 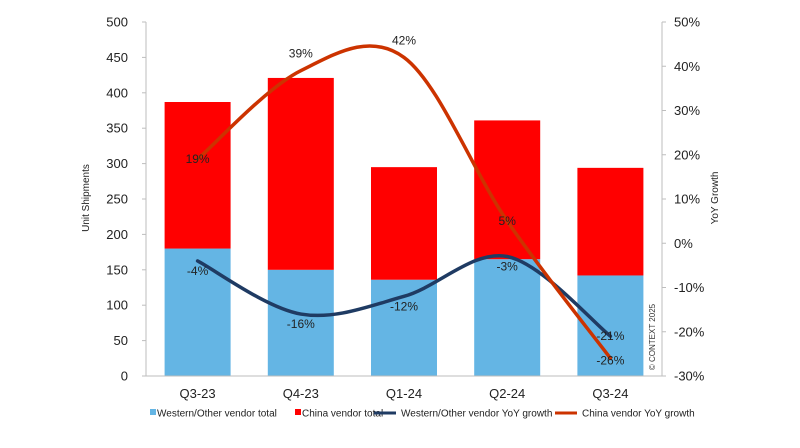 What do you see at coordinates (687, 22) in the screenshot?
I see `y2-tick-label: 50%` at bounding box center [687, 22].